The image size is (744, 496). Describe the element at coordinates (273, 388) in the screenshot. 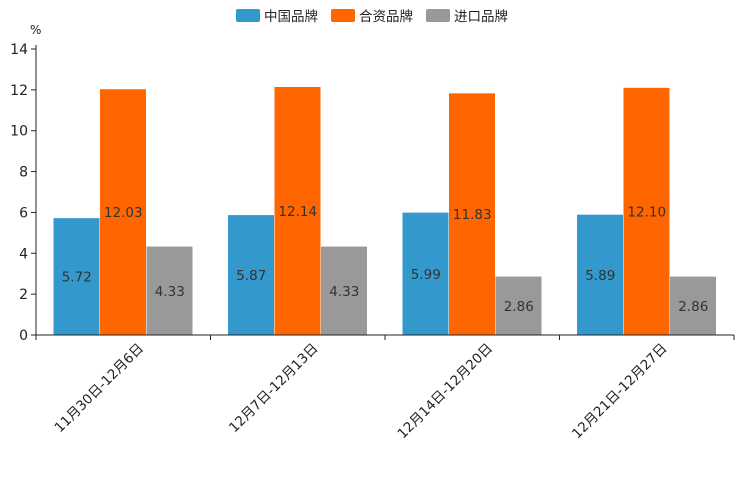

I see `x-category-label: 12月7日-12月13日` at that location.